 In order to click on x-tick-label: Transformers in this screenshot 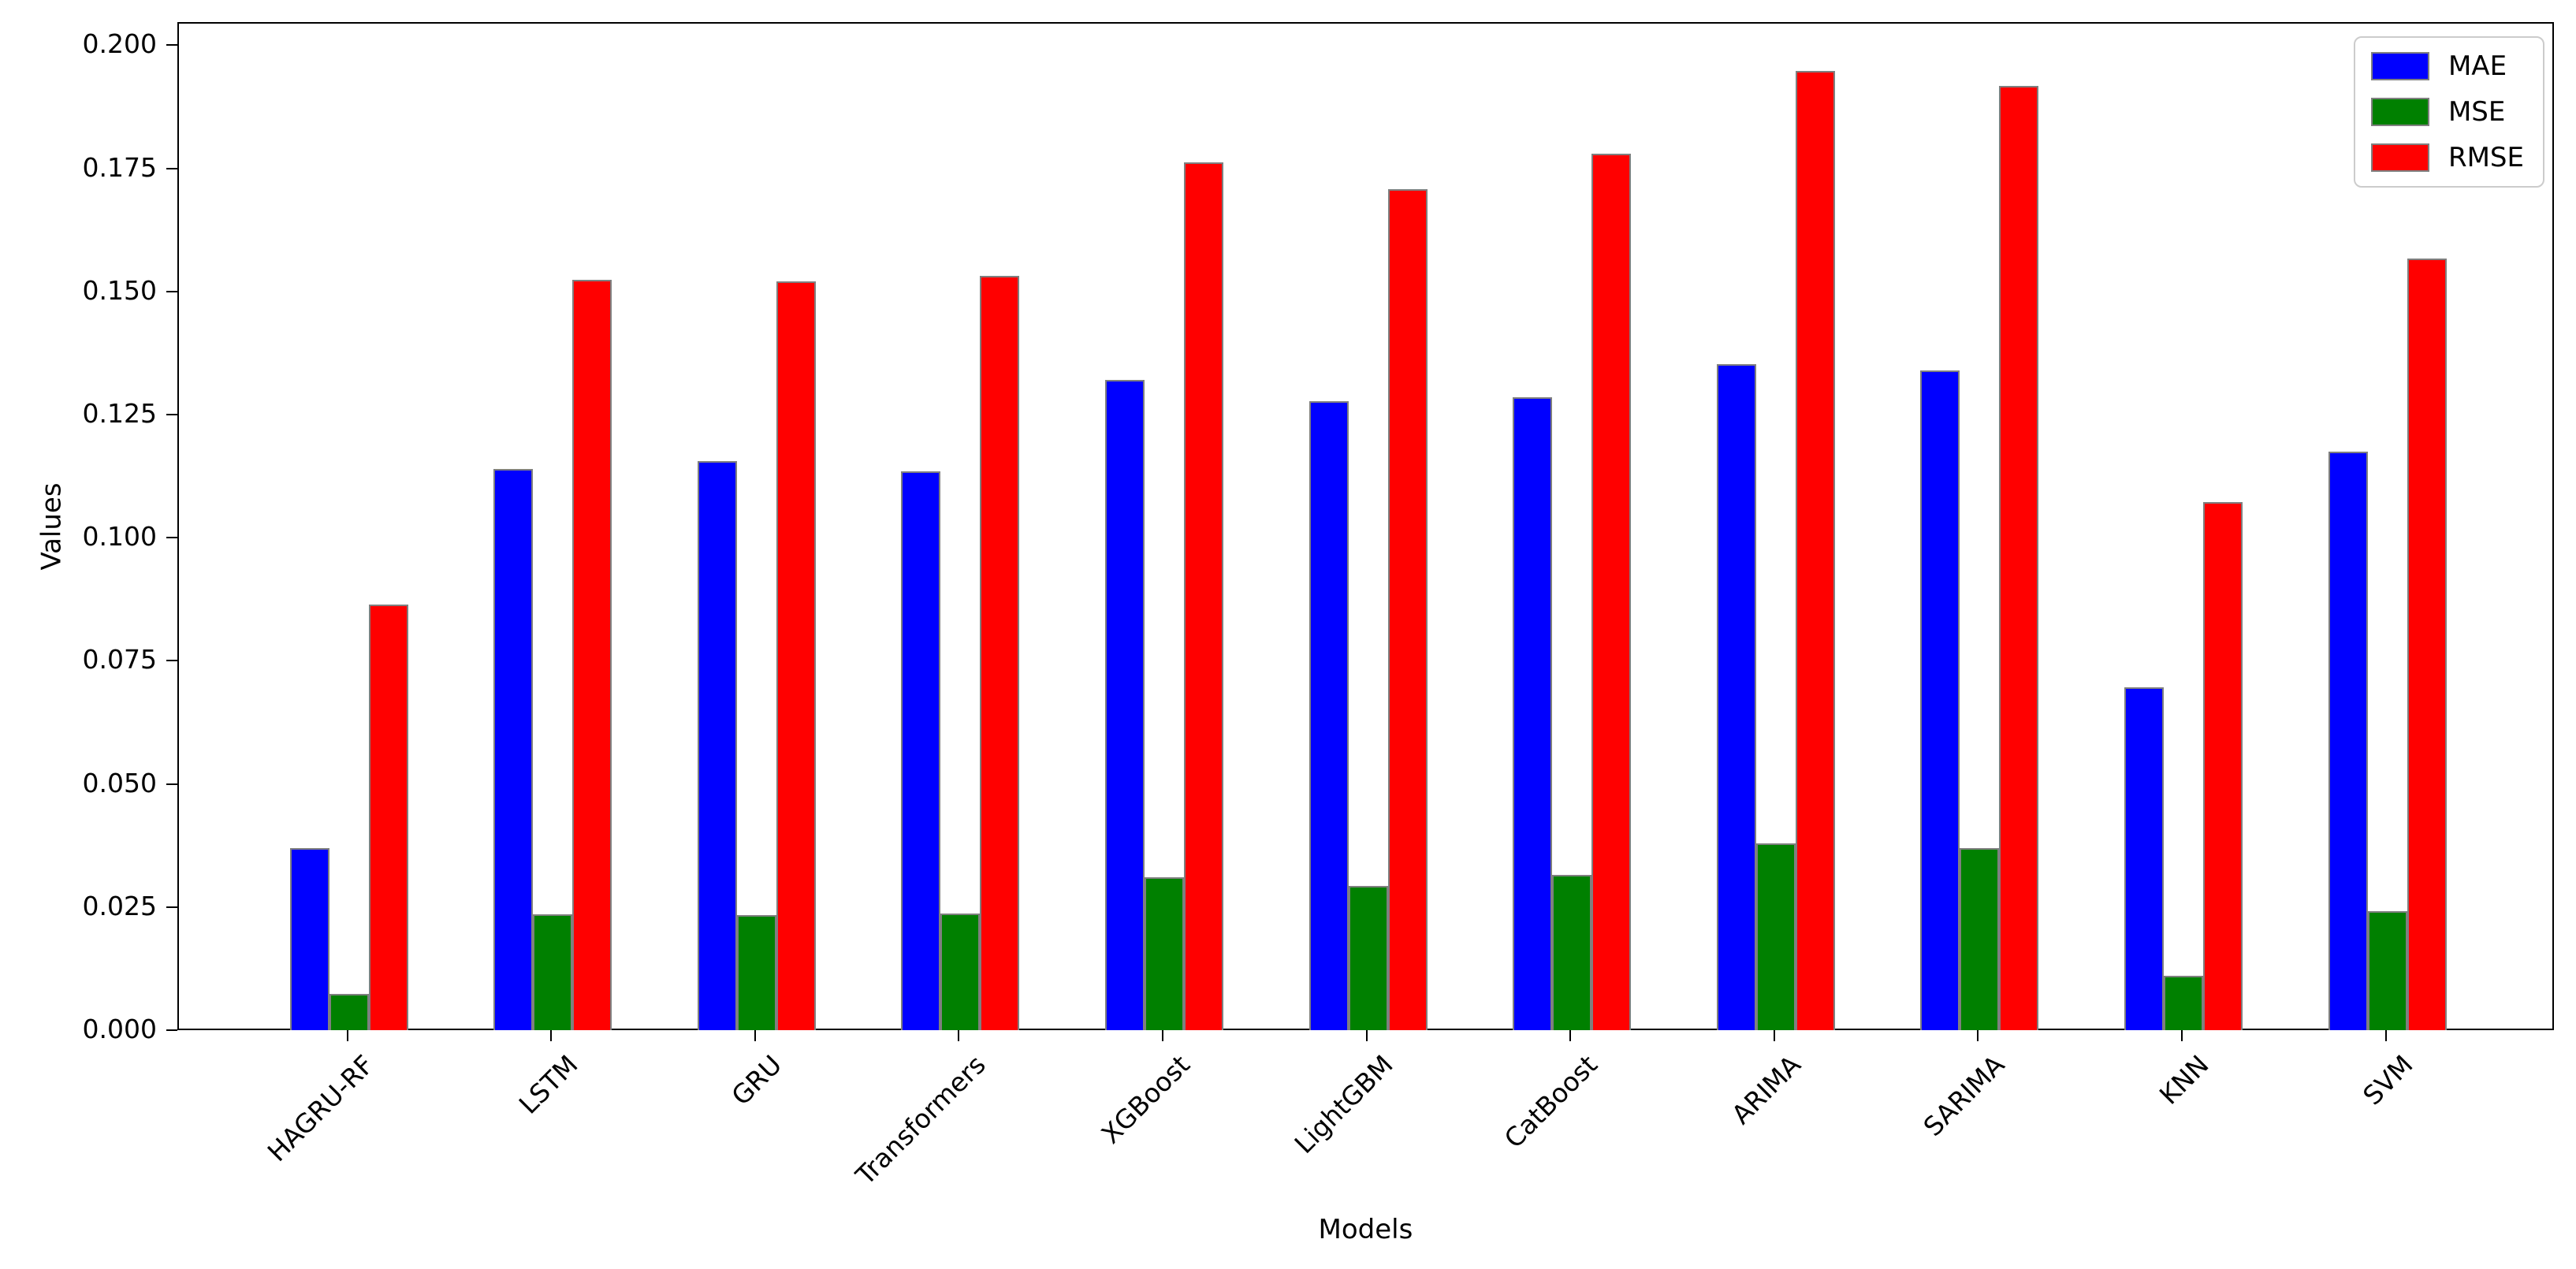, I will do `click(921, 1120)`.